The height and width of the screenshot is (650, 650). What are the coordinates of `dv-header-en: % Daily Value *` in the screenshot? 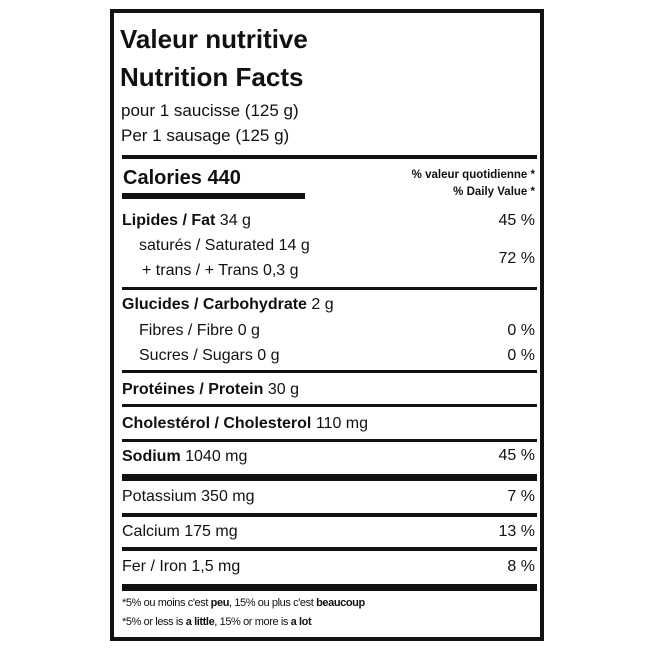 It's located at (494, 192).